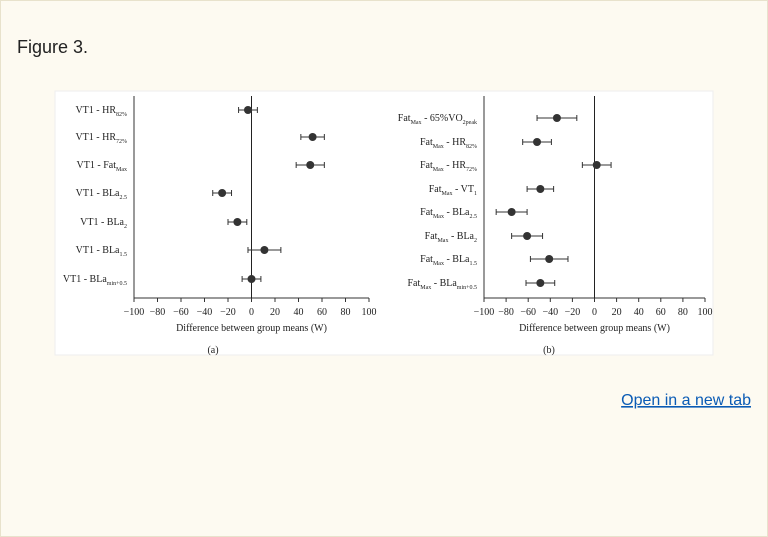 Image resolution: width=768 pixels, height=537 pixels. I want to click on y-tick-label: FatMax - 65%VO2peak, so click(437, 119).